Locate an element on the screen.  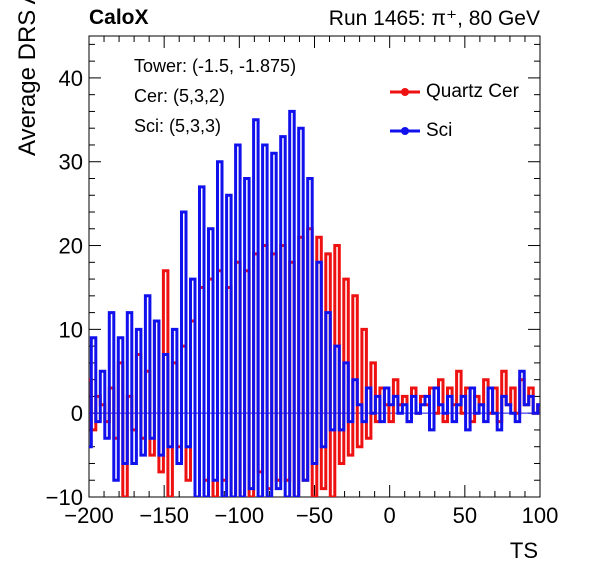
x-axis-title: TS is located at coordinates (523, 550).